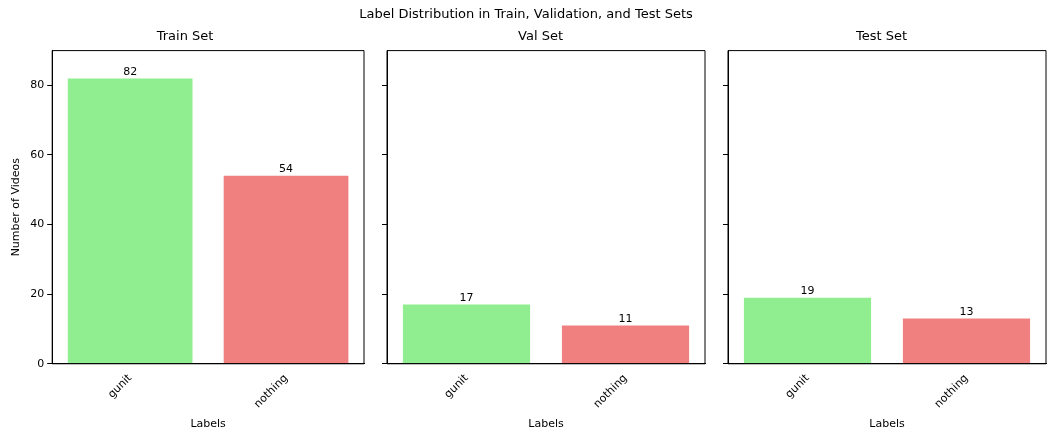 The image size is (1052, 442). What do you see at coordinates (807, 291) in the screenshot?
I see `data-label: 19` at bounding box center [807, 291].